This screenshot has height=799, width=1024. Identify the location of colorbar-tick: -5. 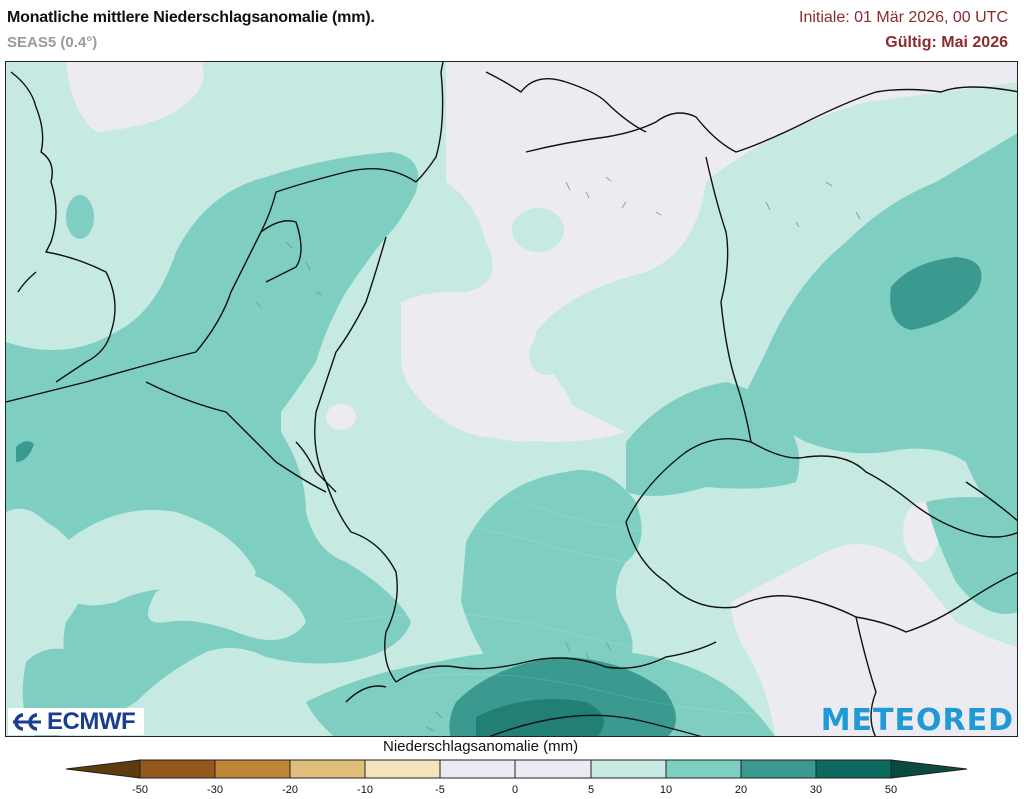
(440, 790).